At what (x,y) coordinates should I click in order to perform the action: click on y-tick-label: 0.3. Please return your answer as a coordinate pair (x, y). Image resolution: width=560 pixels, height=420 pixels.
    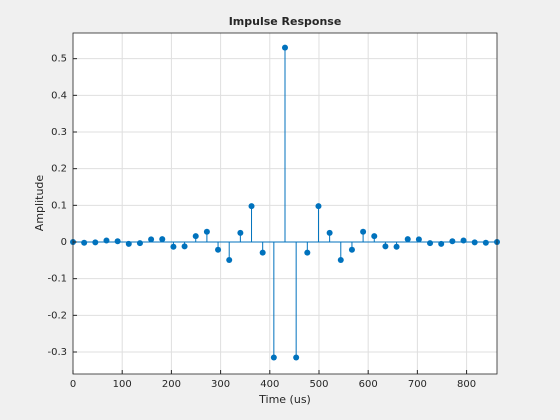
    Looking at the image, I should click on (59, 132).